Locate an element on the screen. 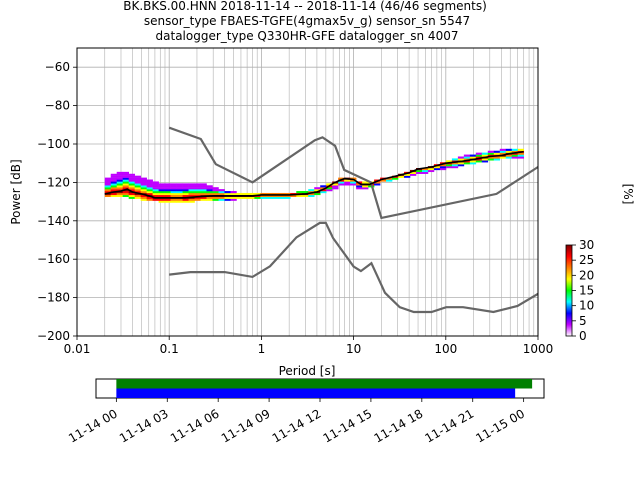  availability-tick-label: 11-14 00 is located at coordinates (93, 425).